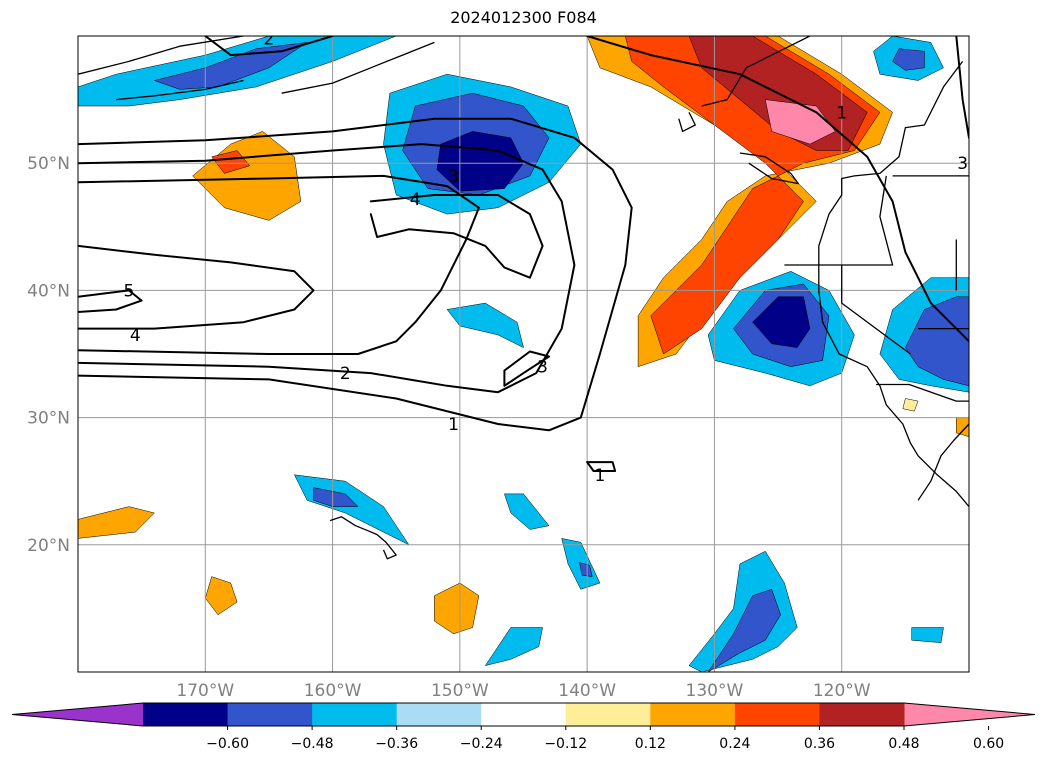  What do you see at coordinates (453, 177) in the screenshot?
I see `contour-label-4: 3` at bounding box center [453, 177].